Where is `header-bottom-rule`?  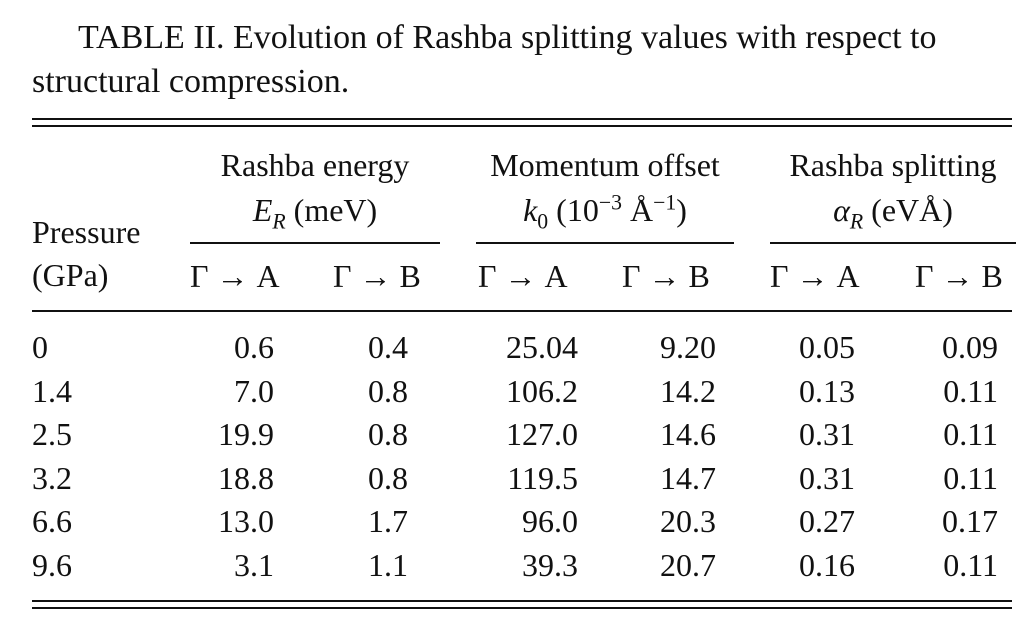 header-bottom-rule is located at coordinates (522, 311).